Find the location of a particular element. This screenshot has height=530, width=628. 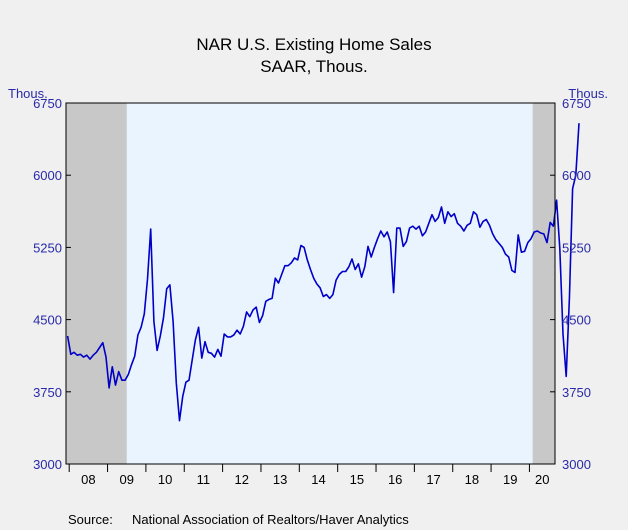

x-tick-label: 14 is located at coordinates (318, 479).